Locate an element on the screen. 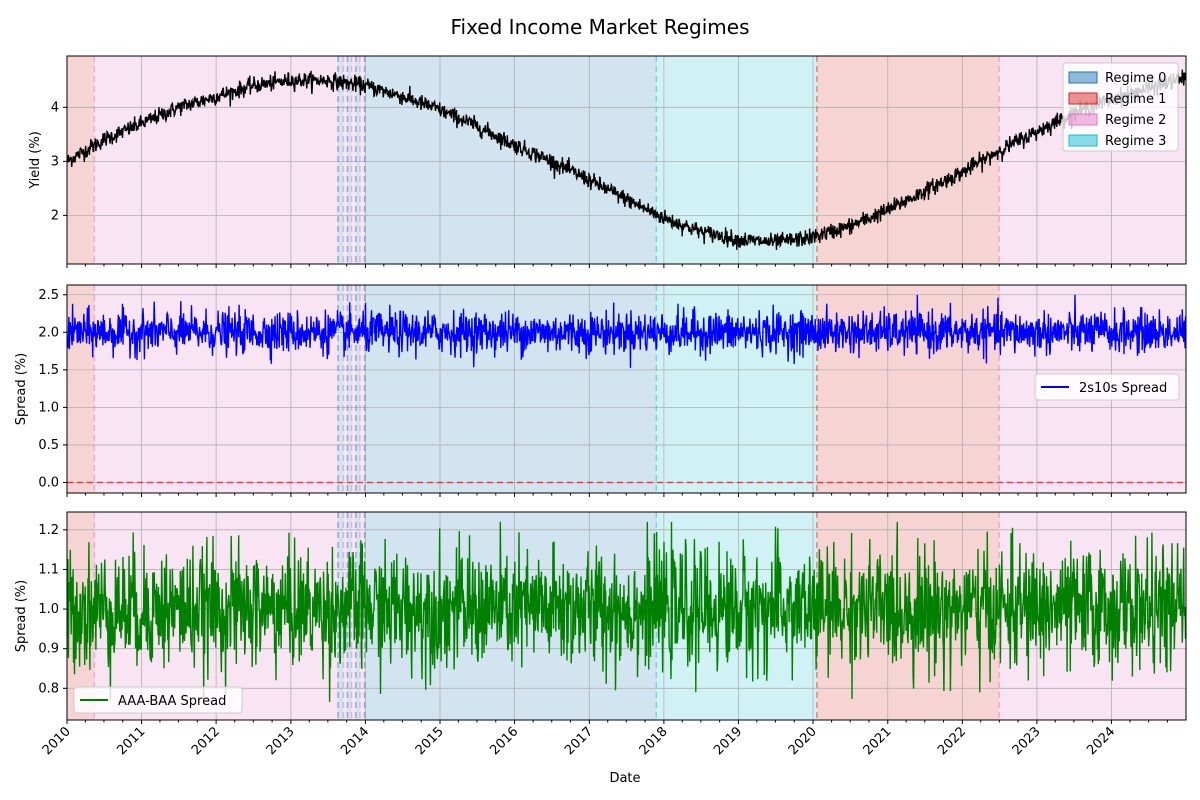 This screenshot has width=1200, height=800. regime-legend: Regime 0 Regime 1 Regime 2 Regime 3 is located at coordinates (1120, 107).